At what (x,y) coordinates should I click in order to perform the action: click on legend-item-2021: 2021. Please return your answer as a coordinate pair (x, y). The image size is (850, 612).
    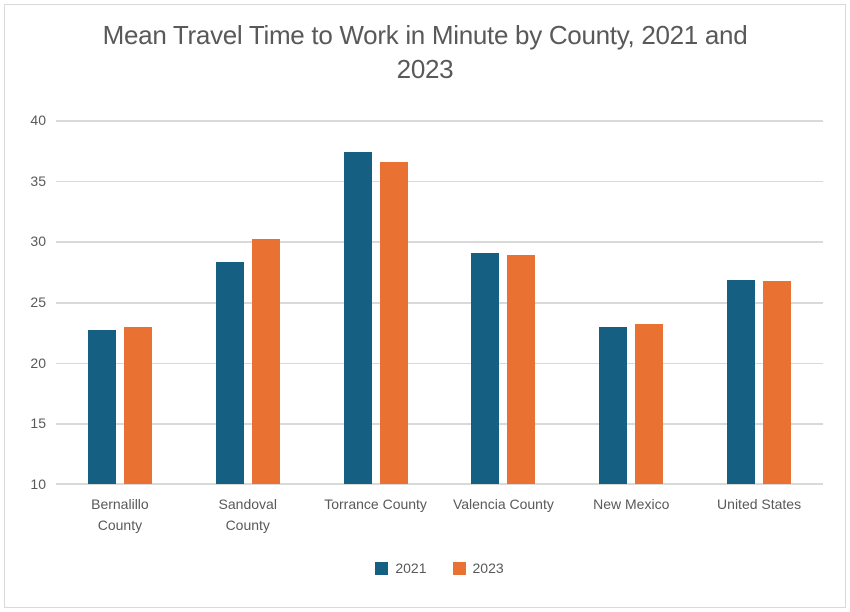
    Looking at the image, I should click on (401, 568).